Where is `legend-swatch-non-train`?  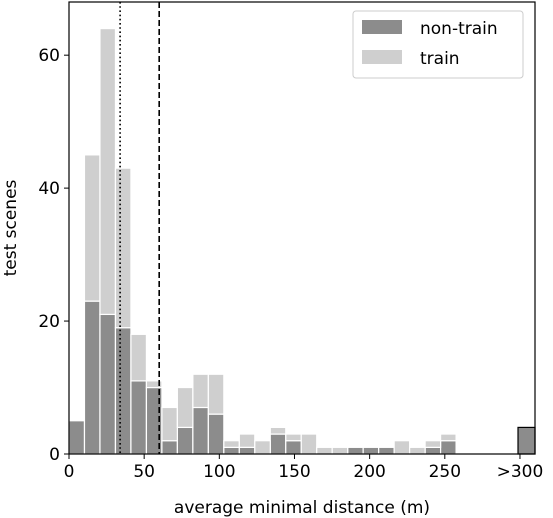
legend-swatch-non-train is located at coordinates (382, 27).